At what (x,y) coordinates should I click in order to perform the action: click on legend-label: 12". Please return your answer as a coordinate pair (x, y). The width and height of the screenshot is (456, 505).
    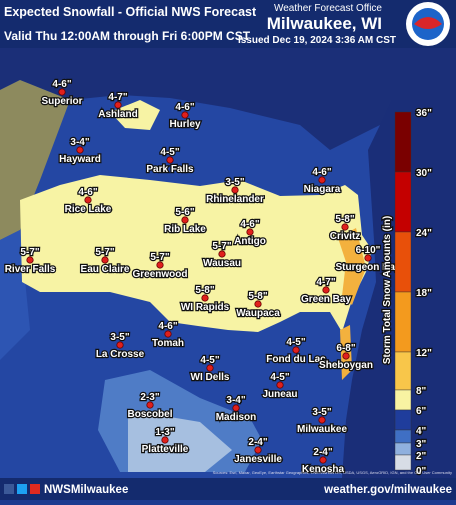
    Looking at the image, I should click on (424, 353).